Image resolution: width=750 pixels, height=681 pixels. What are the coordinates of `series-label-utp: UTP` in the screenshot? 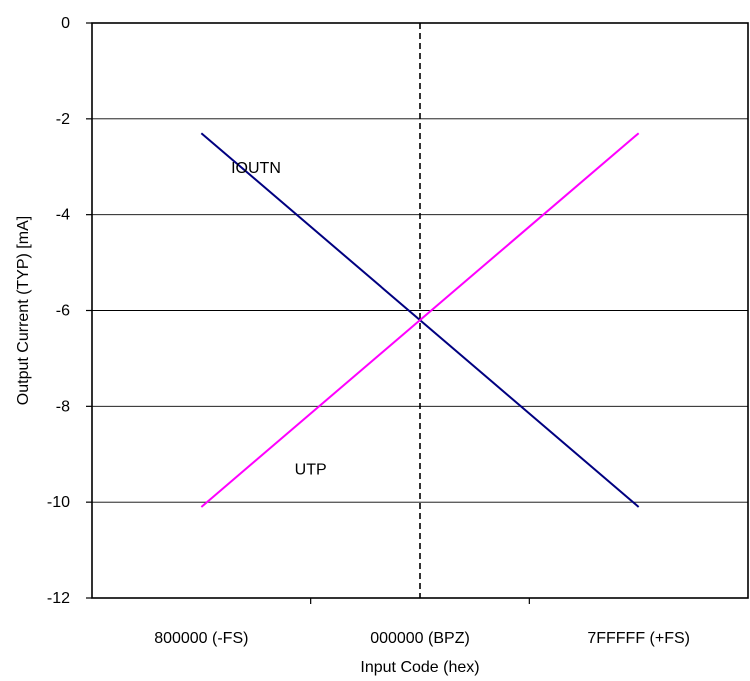 It's located at (311, 470).